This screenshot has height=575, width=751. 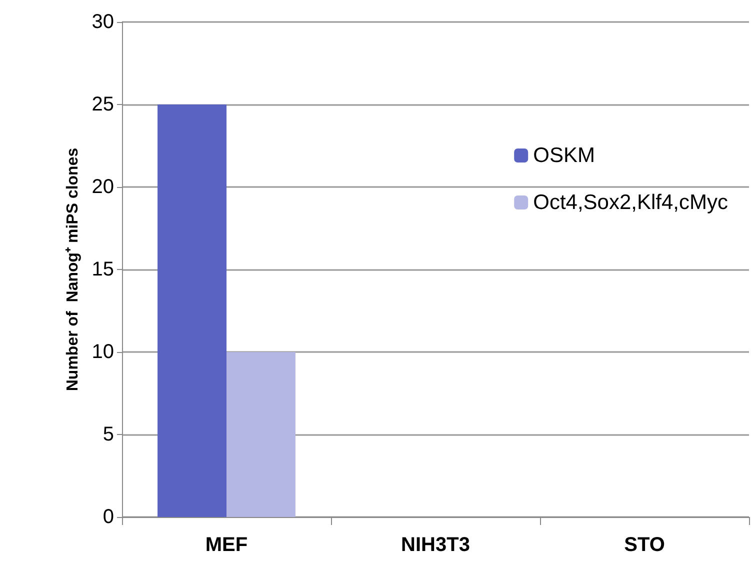 What do you see at coordinates (103, 269) in the screenshot?
I see `y-tick-label: 15` at bounding box center [103, 269].